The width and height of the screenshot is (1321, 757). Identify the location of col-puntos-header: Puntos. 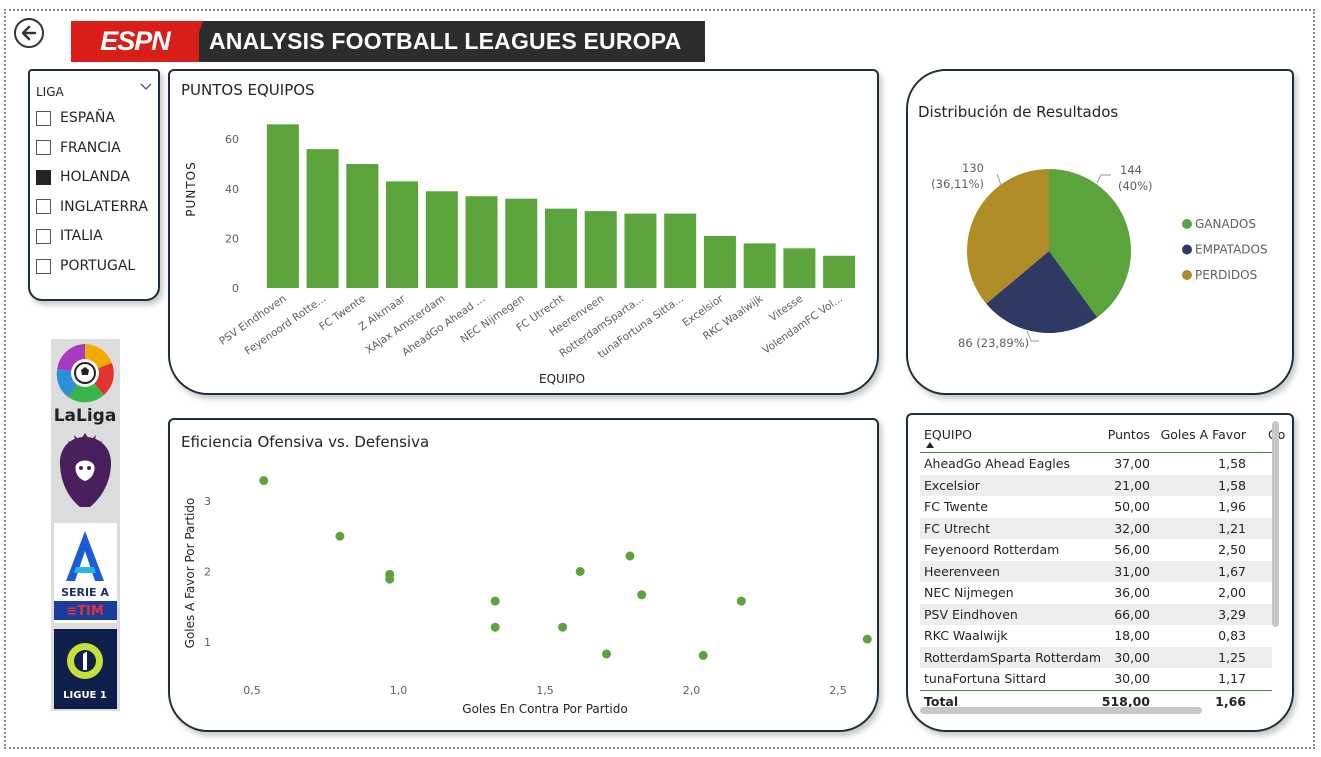
(1128, 434).